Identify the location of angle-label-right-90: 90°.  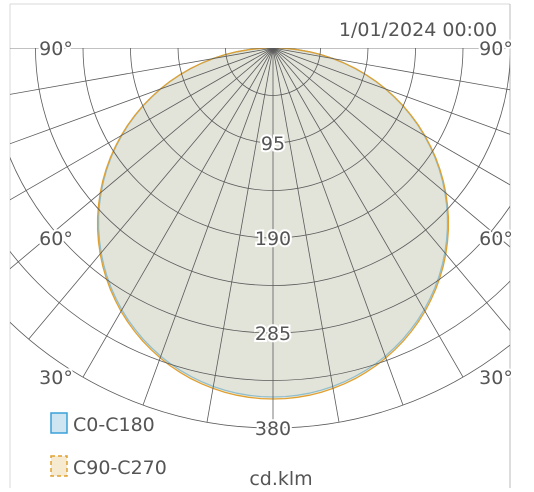
(496, 49).